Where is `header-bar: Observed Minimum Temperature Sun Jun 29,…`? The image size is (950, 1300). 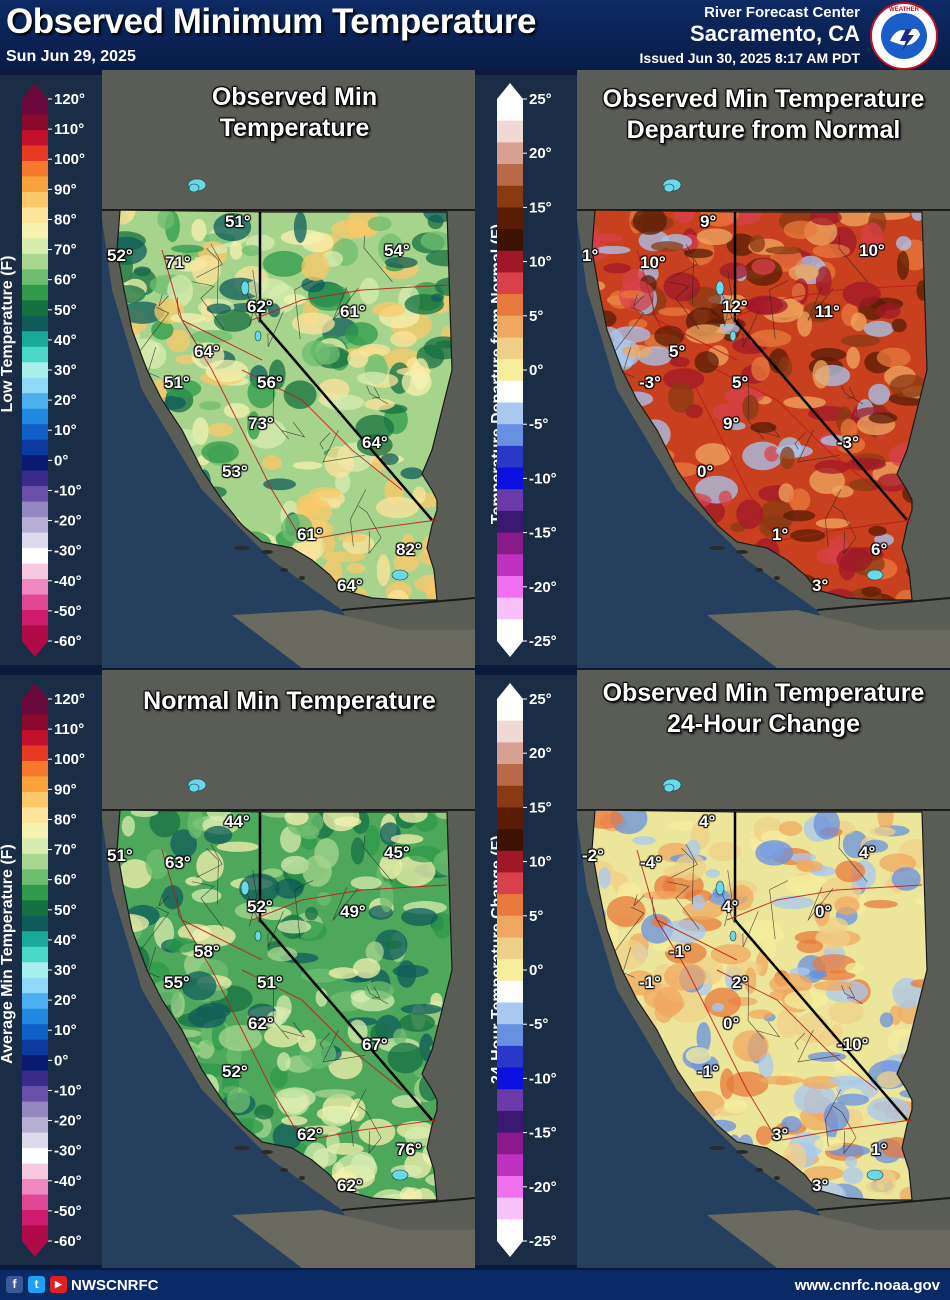 header-bar: Observed Minimum Temperature Sun Jun 29,… is located at coordinates (475, 35).